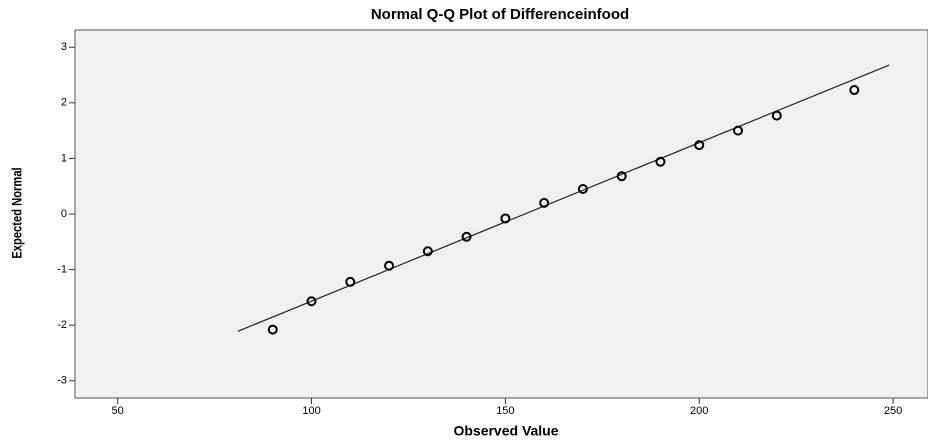 This screenshot has height=441, width=928. I want to click on y-tick-label: 0, so click(64, 214).